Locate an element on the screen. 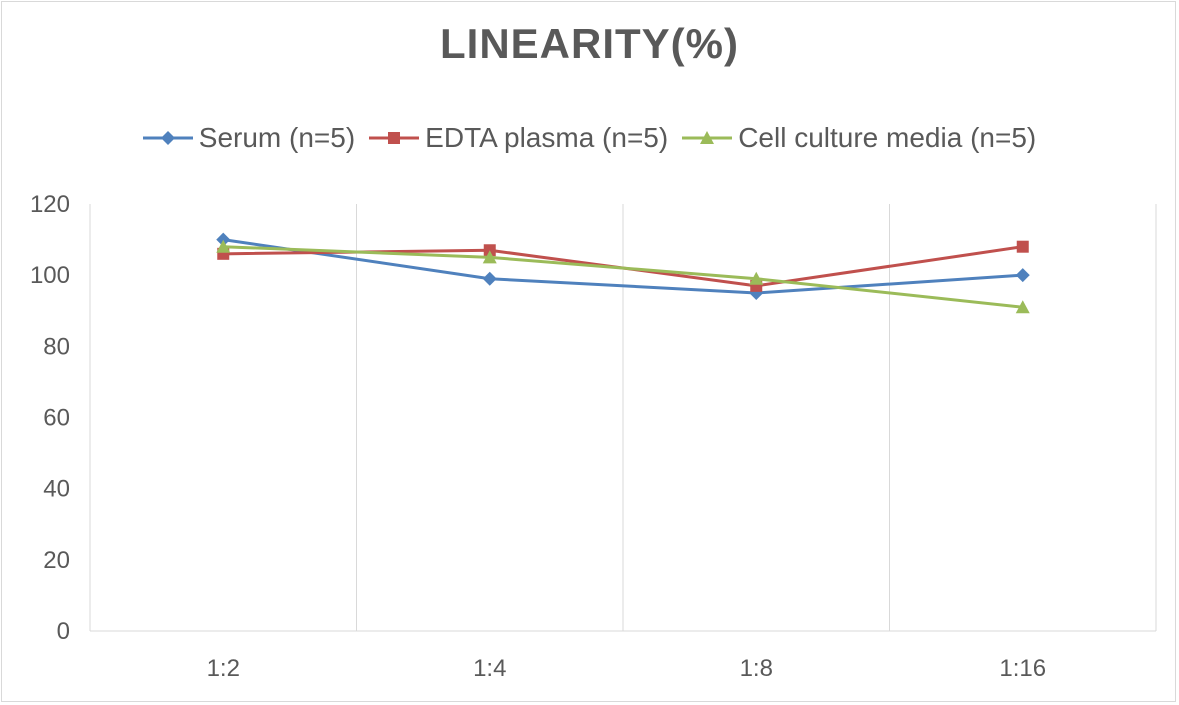  x-tick-label: 1:16 is located at coordinates (1022, 668).